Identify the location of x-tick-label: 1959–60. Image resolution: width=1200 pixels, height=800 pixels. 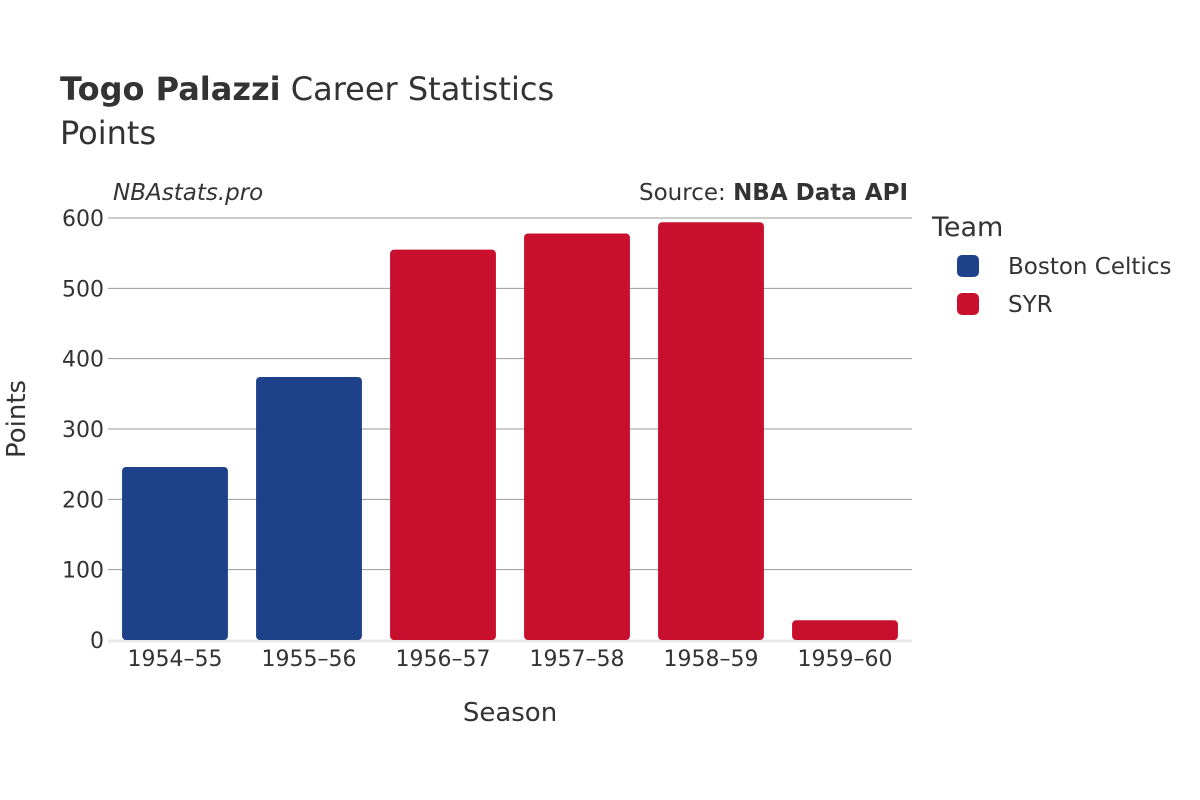
(845, 659).